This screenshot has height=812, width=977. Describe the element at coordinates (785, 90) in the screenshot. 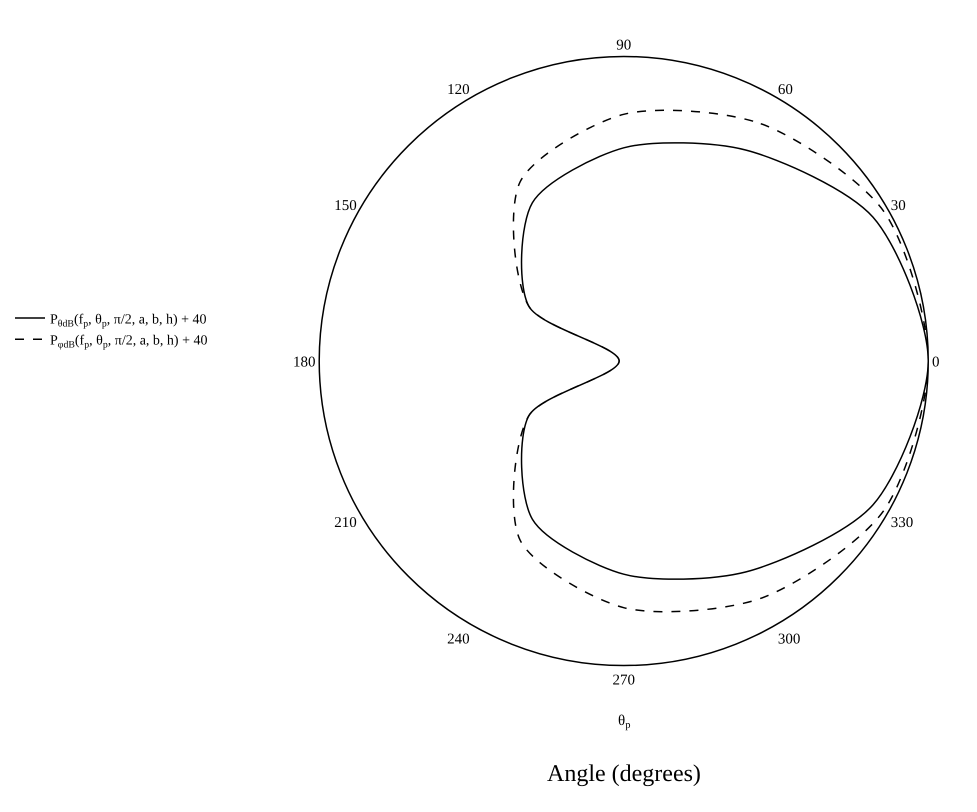

I see `spoke-label: 60` at that location.